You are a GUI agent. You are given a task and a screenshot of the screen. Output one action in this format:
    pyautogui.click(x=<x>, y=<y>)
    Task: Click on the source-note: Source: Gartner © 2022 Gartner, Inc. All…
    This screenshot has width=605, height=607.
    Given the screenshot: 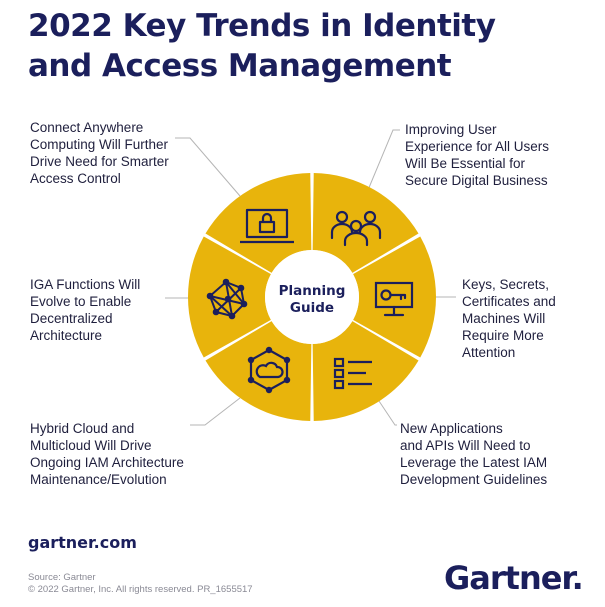 What is the action you would take?
    pyautogui.click(x=140, y=584)
    